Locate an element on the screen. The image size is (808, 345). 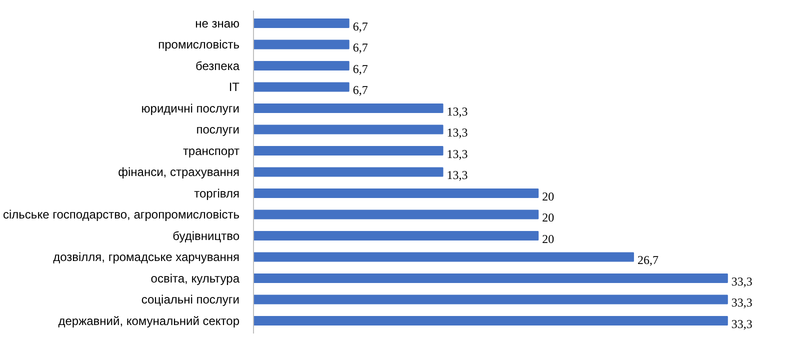
y-tick-label: послуги is located at coordinates (218, 129).